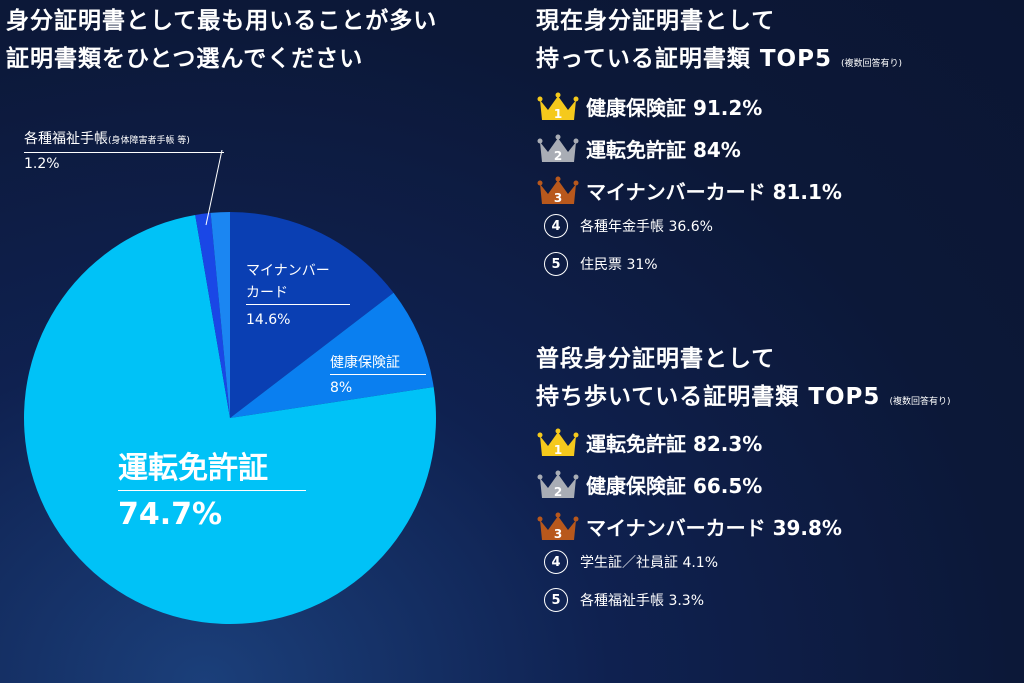 The image size is (1024, 683). Describe the element at coordinates (124, 151) in the screenshot. I see `label-welfare: 各種福祉手帳(身体障害者手帳 等) 1.2%` at that location.